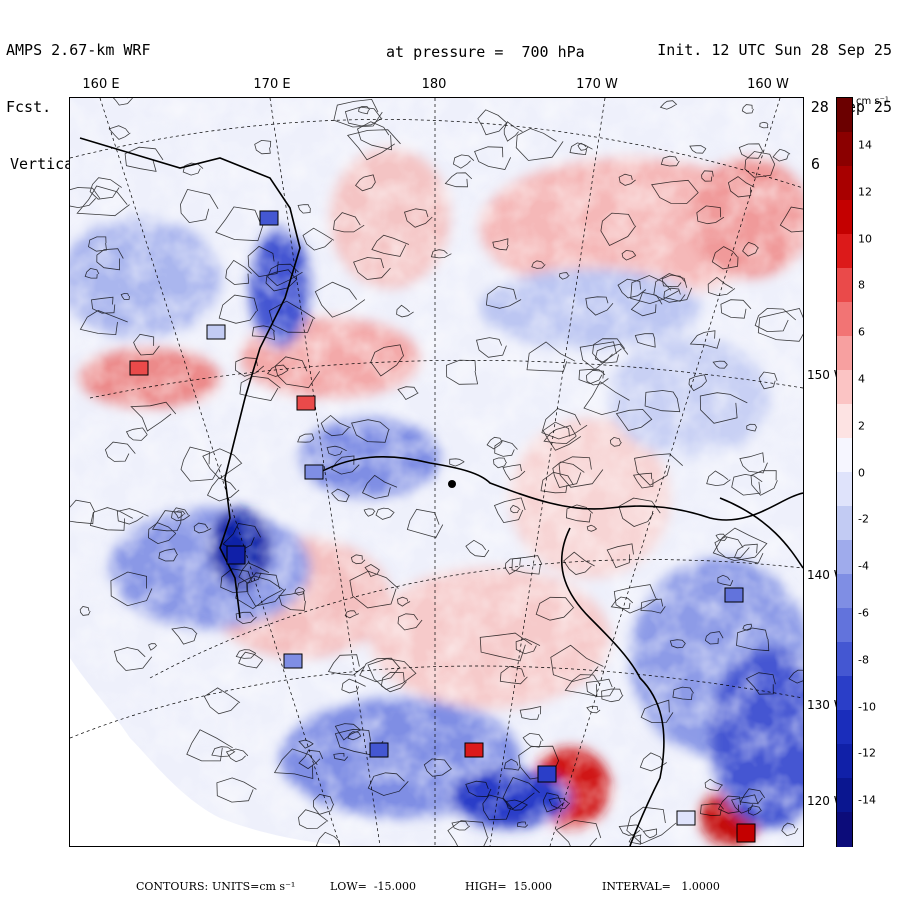 The image size is (900, 900). What do you see at coordinates (373, 886) in the screenshot?
I see `footer-low: LOW= -15.000` at bounding box center [373, 886].